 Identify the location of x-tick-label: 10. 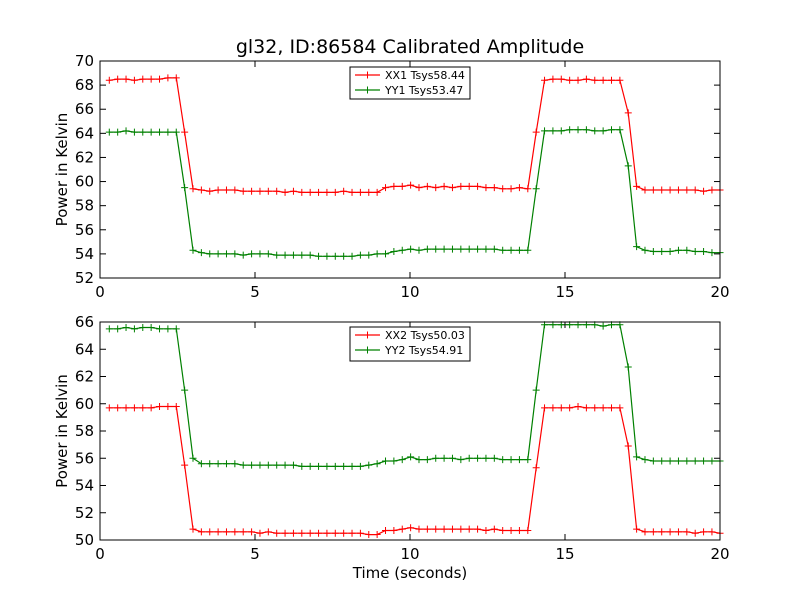
(409, 554).